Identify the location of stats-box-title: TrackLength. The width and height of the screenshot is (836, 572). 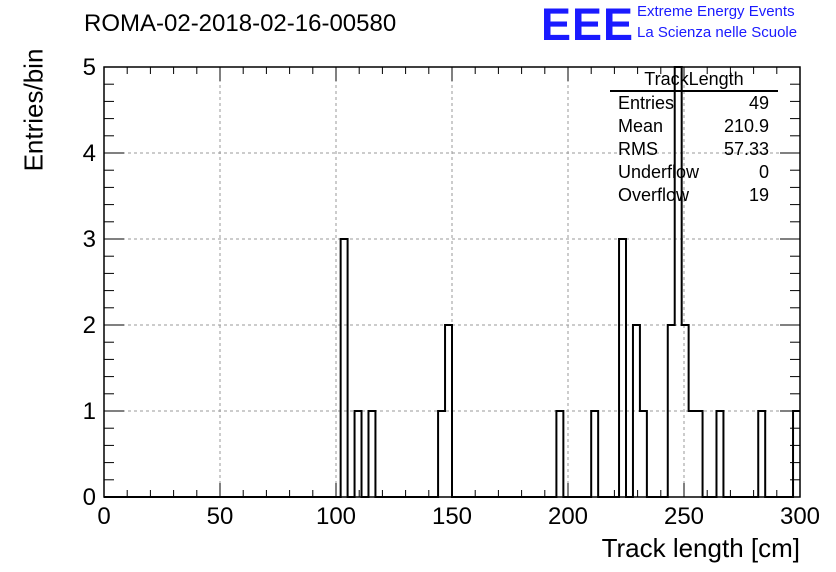
(694, 80).